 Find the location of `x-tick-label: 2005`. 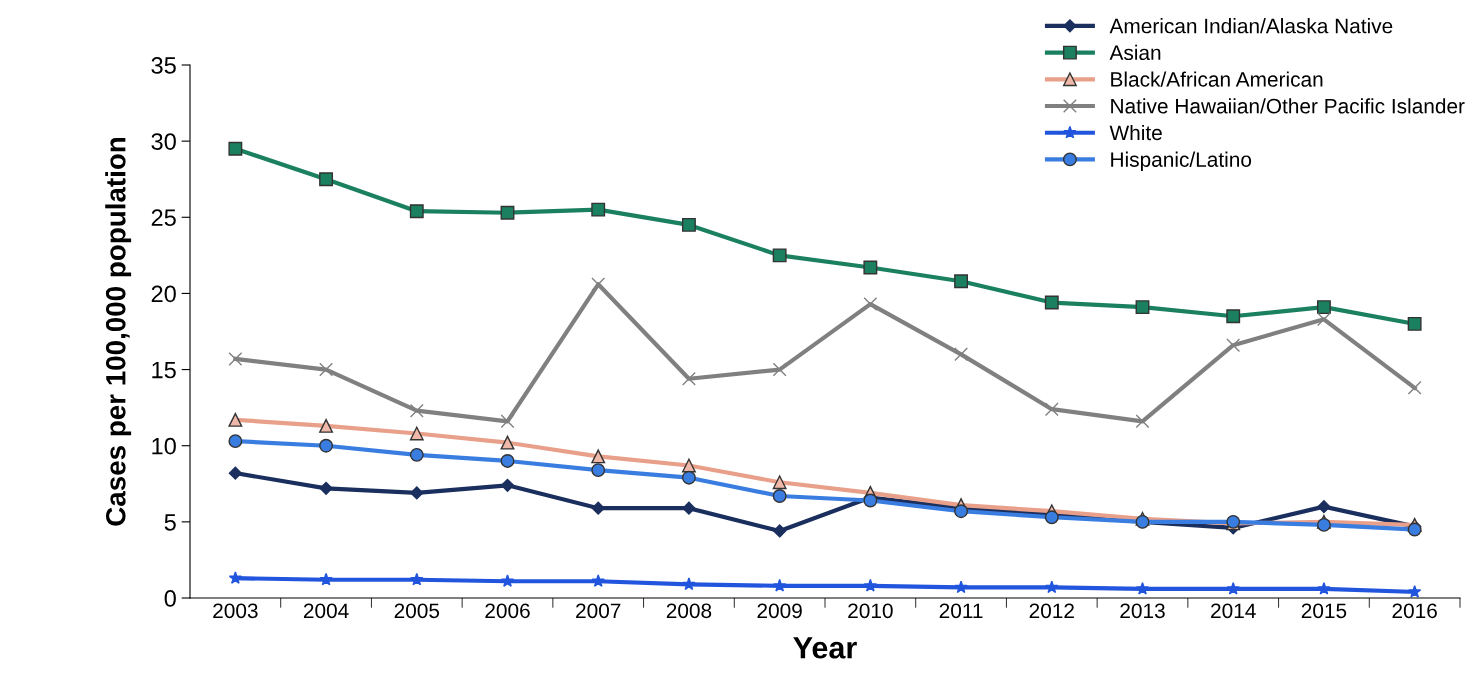

x-tick-label: 2005 is located at coordinates (417, 611).